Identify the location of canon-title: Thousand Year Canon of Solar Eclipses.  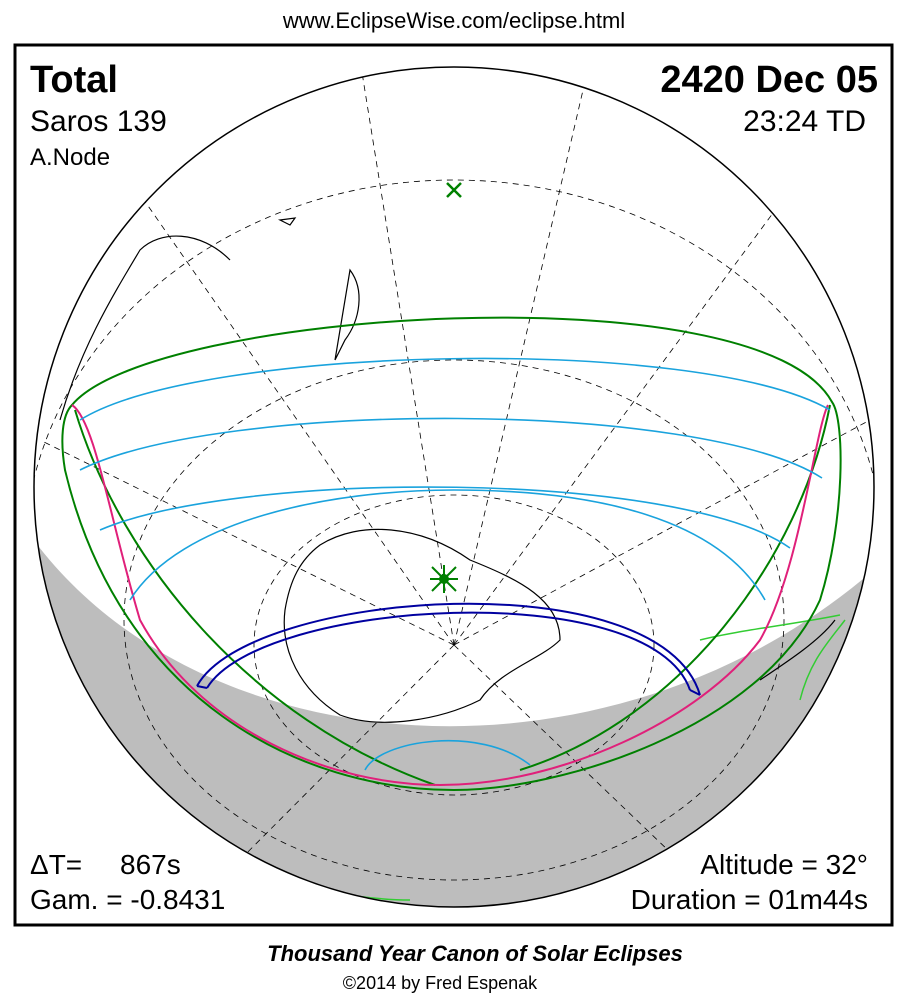
(475, 953).